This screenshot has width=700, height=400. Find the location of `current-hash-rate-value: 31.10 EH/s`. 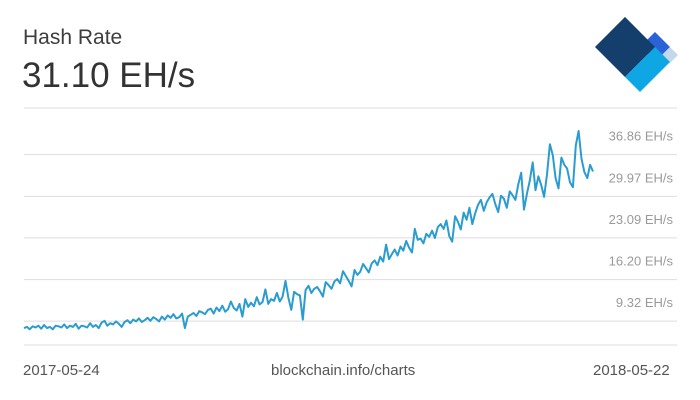

current-hash-rate-value: 31.10 EH/s is located at coordinates (109, 75).